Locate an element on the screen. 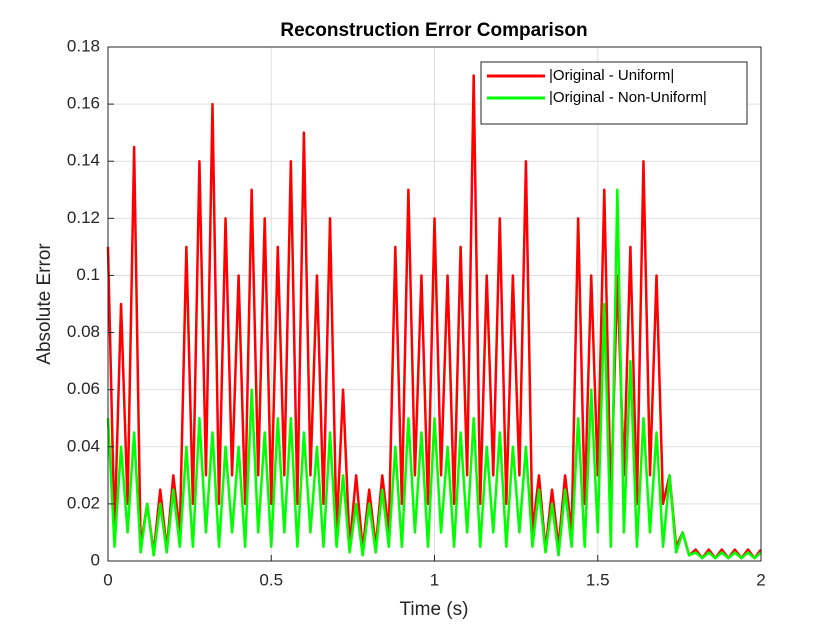 This screenshot has height=630, width=840. y-tick-label: 0.06 is located at coordinates (83, 388).